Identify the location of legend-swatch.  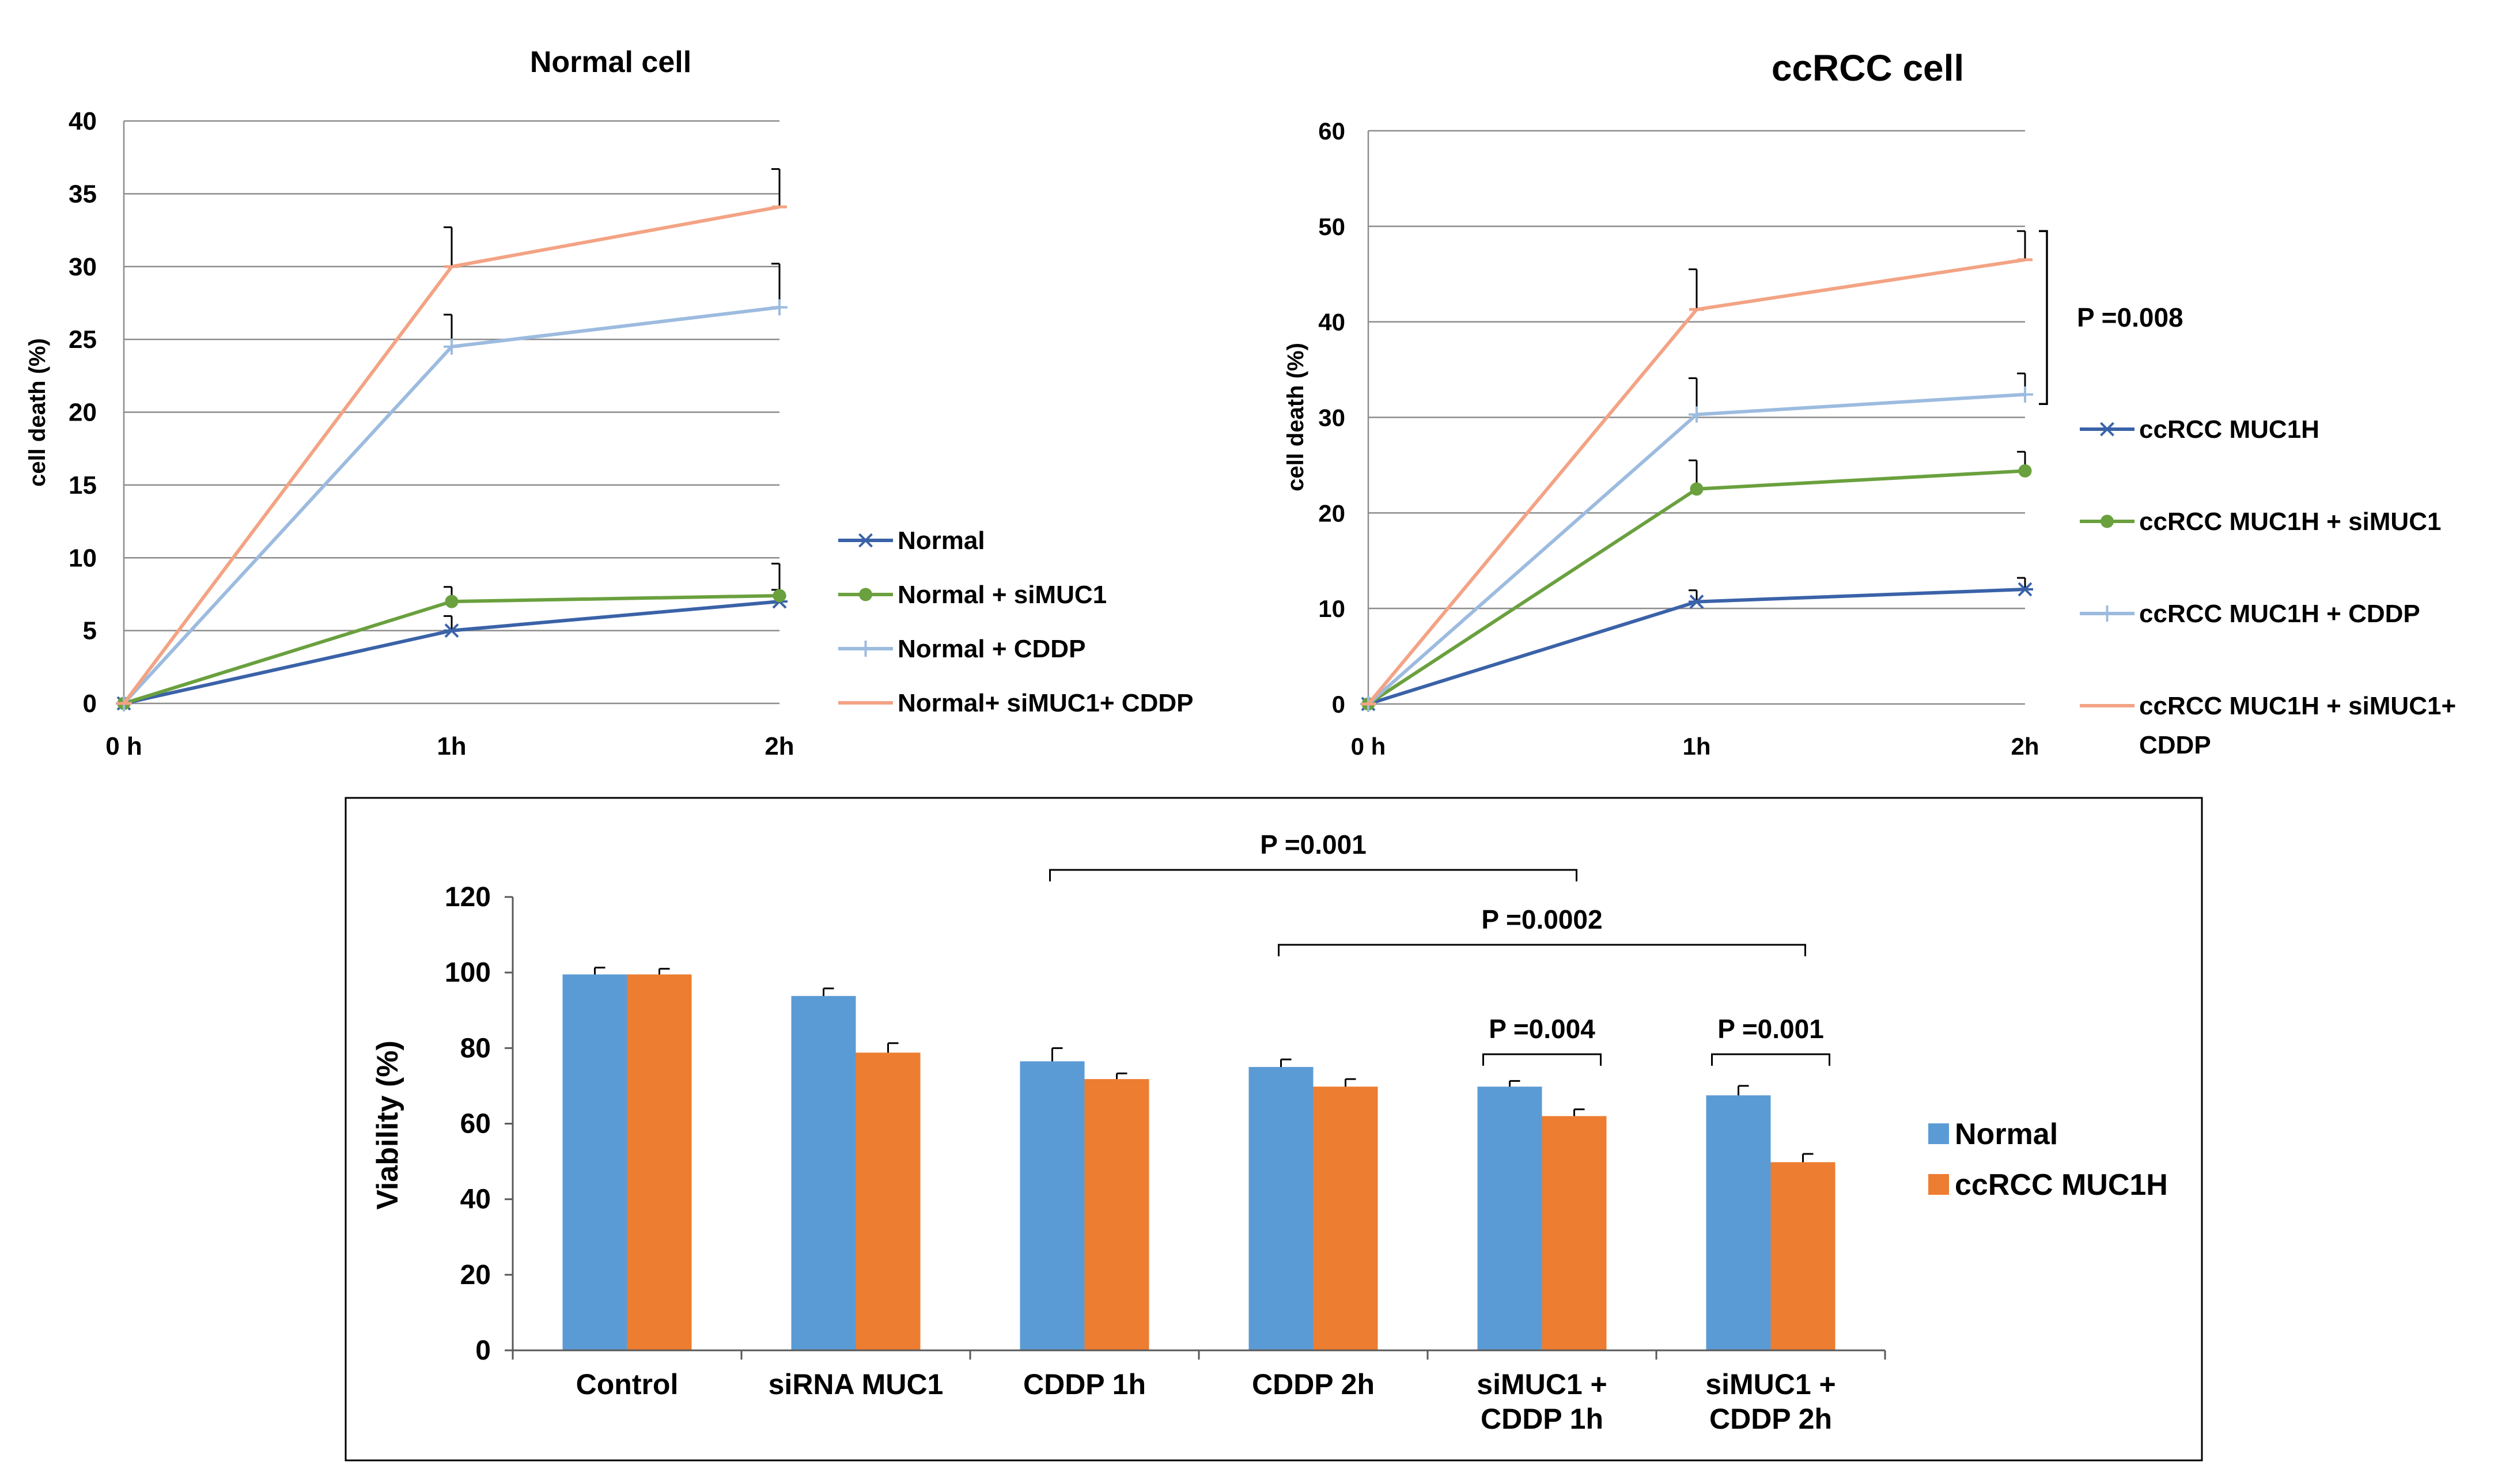
(1938, 1133).